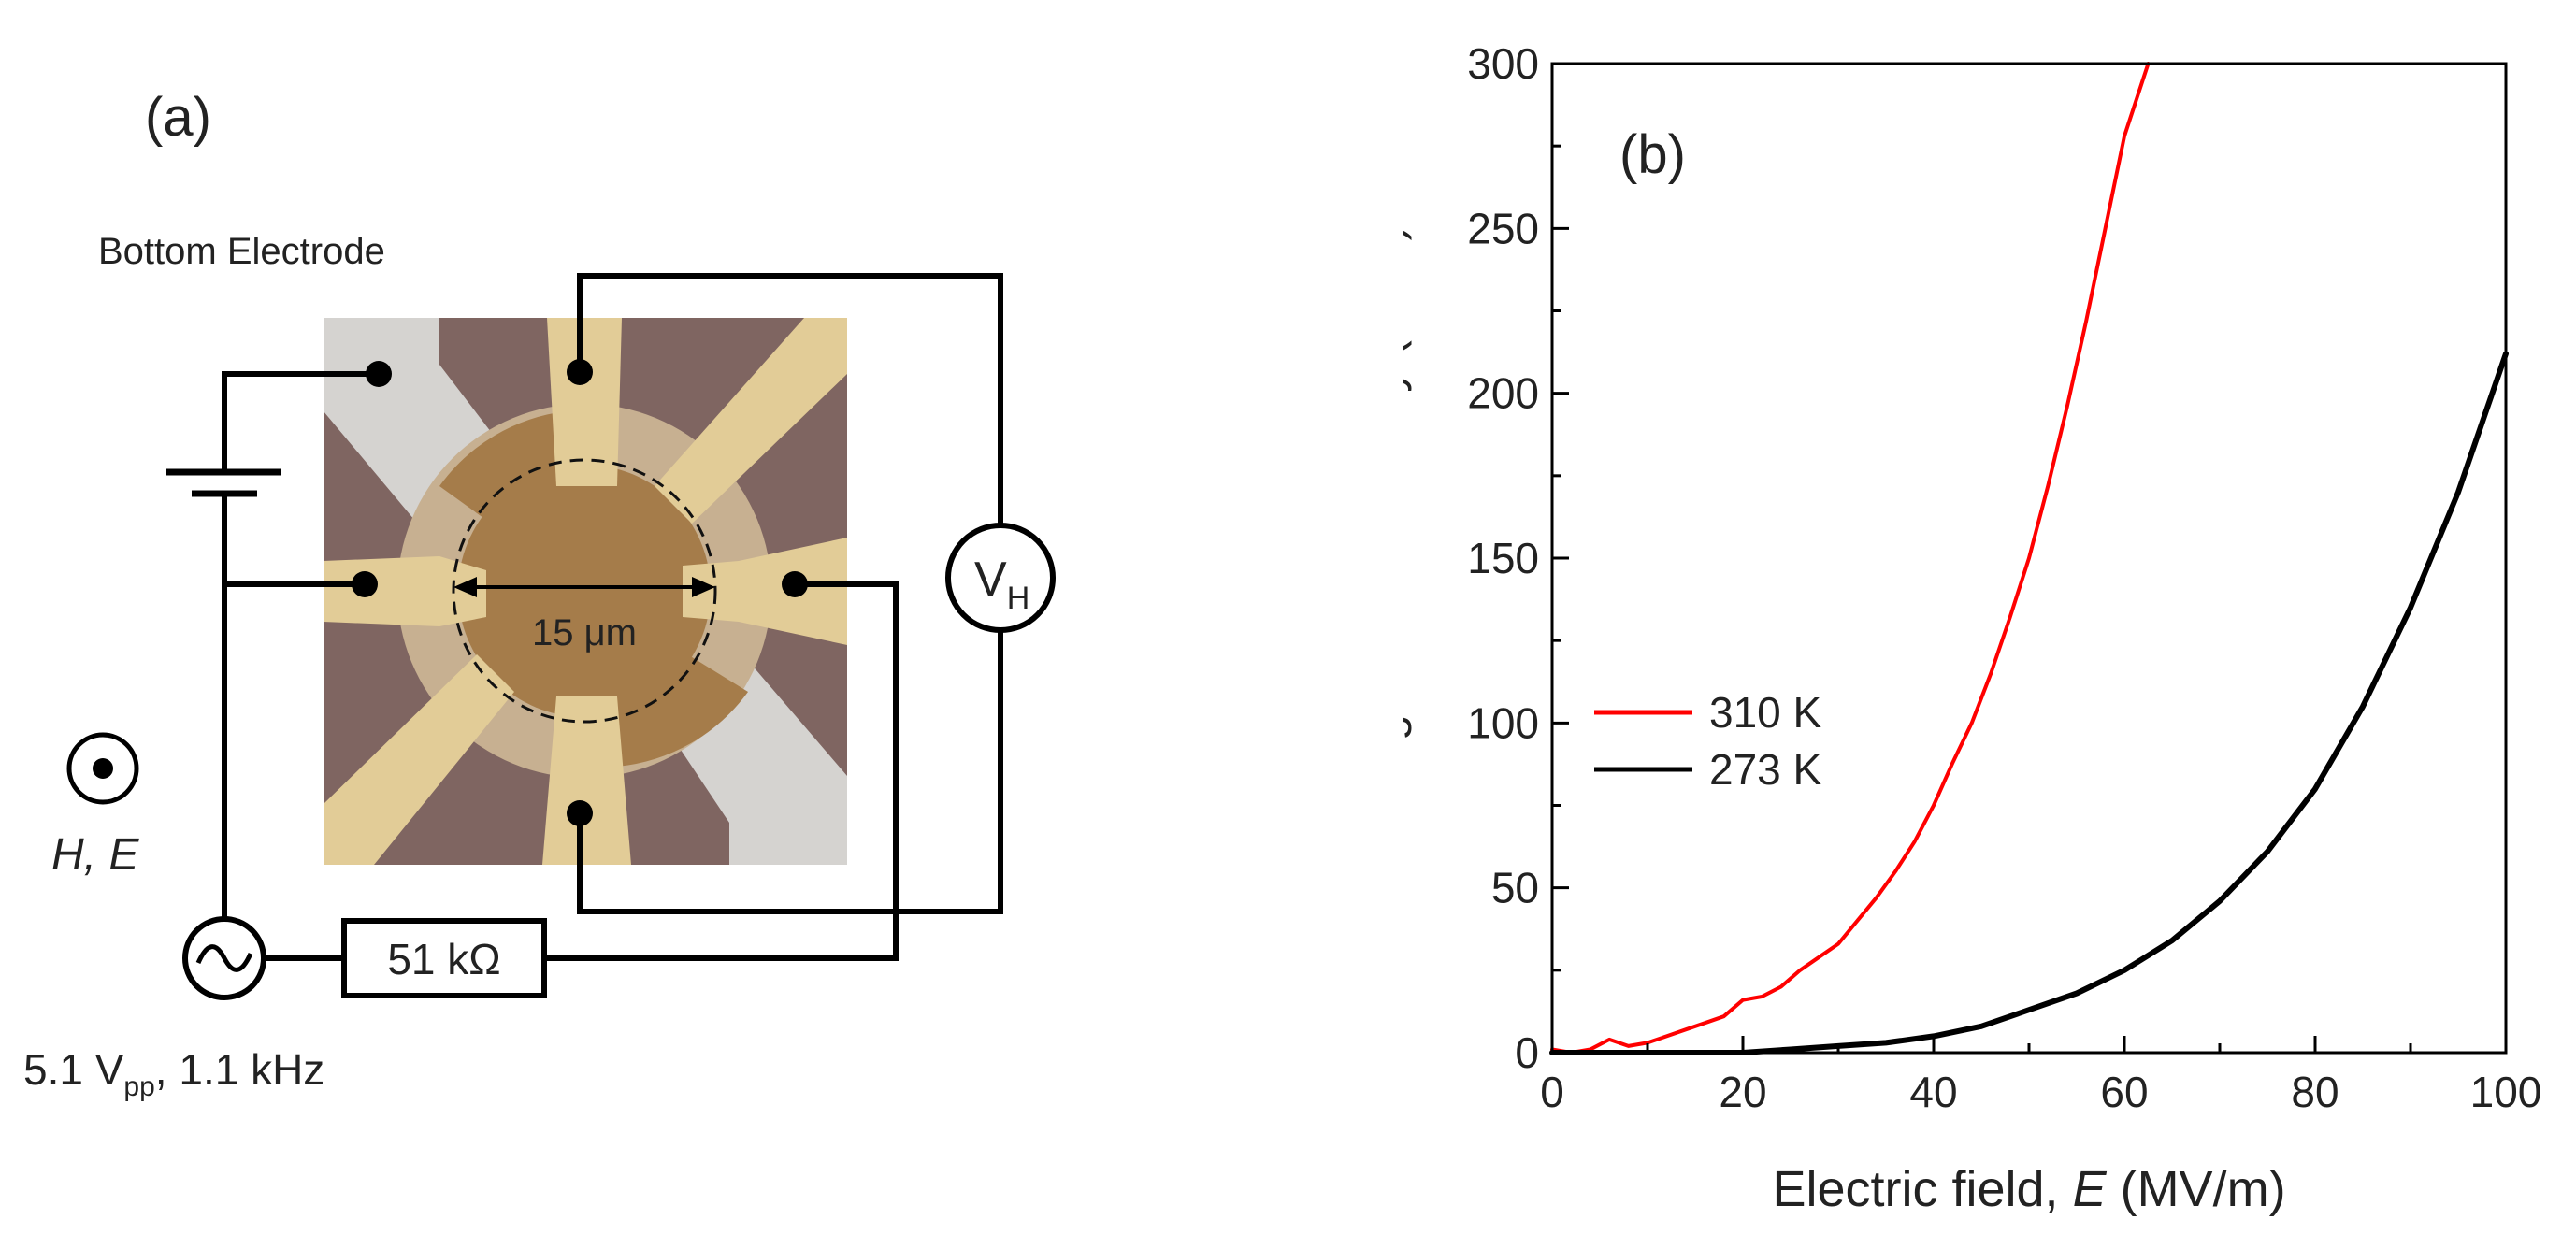 This screenshot has width=2576, height=1249. Describe the element at coordinates (2506, 1092) in the screenshot. I see `x-tick-label: 100` at that location.